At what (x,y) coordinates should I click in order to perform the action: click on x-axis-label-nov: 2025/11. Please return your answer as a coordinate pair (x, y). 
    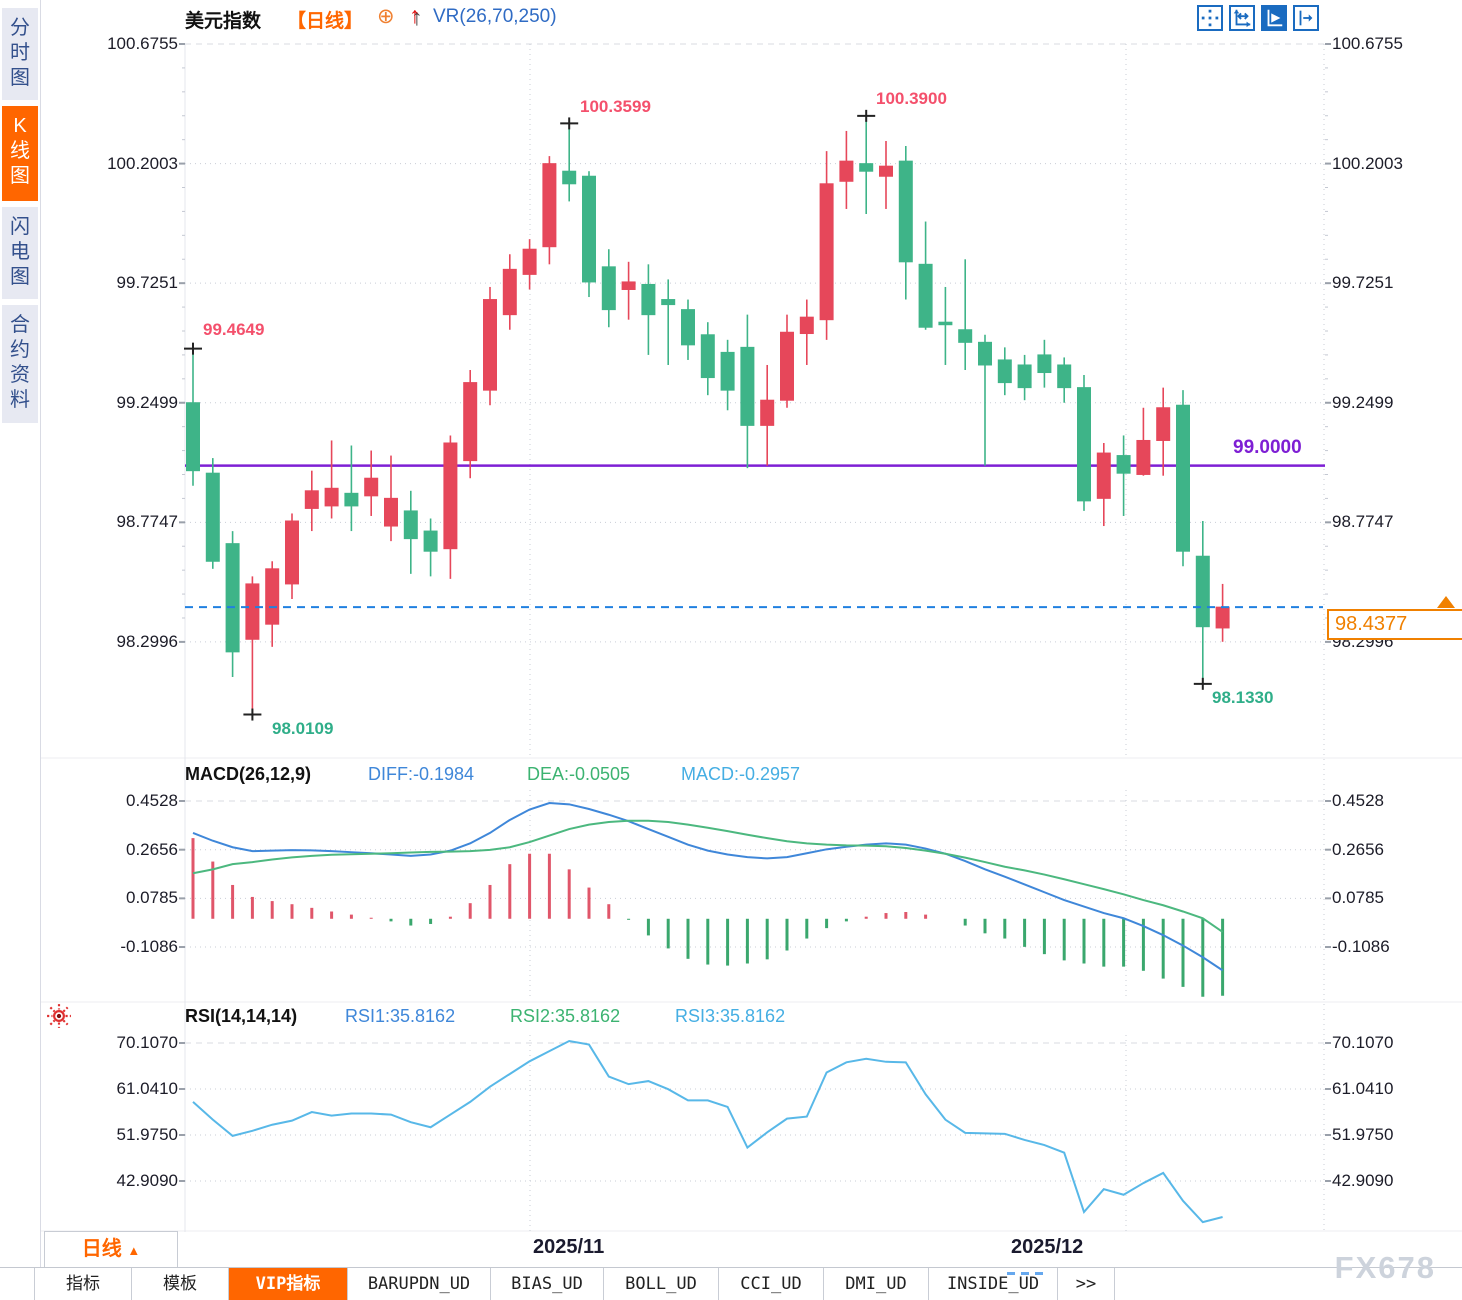
    Looking at the image, I should click on (569, 1247).